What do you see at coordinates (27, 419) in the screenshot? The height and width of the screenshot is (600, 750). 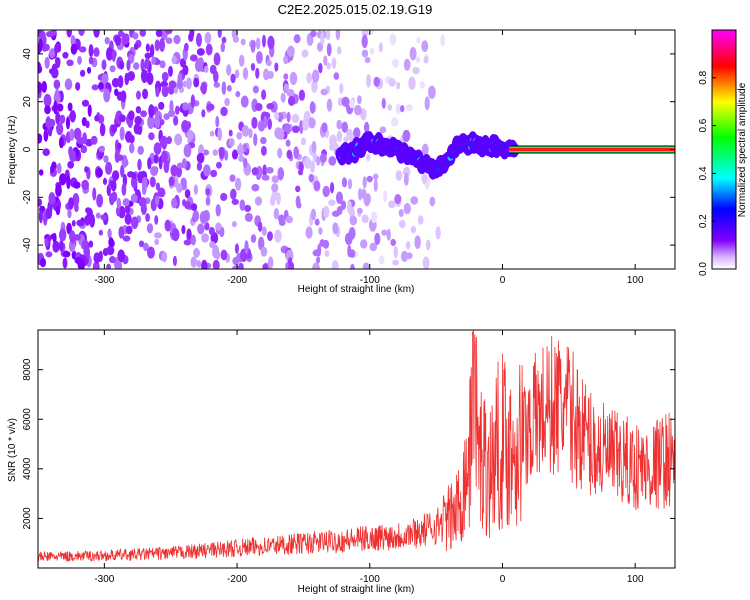 I see `bottom-ytick-label: 6000` at bounding box center [27, 419].